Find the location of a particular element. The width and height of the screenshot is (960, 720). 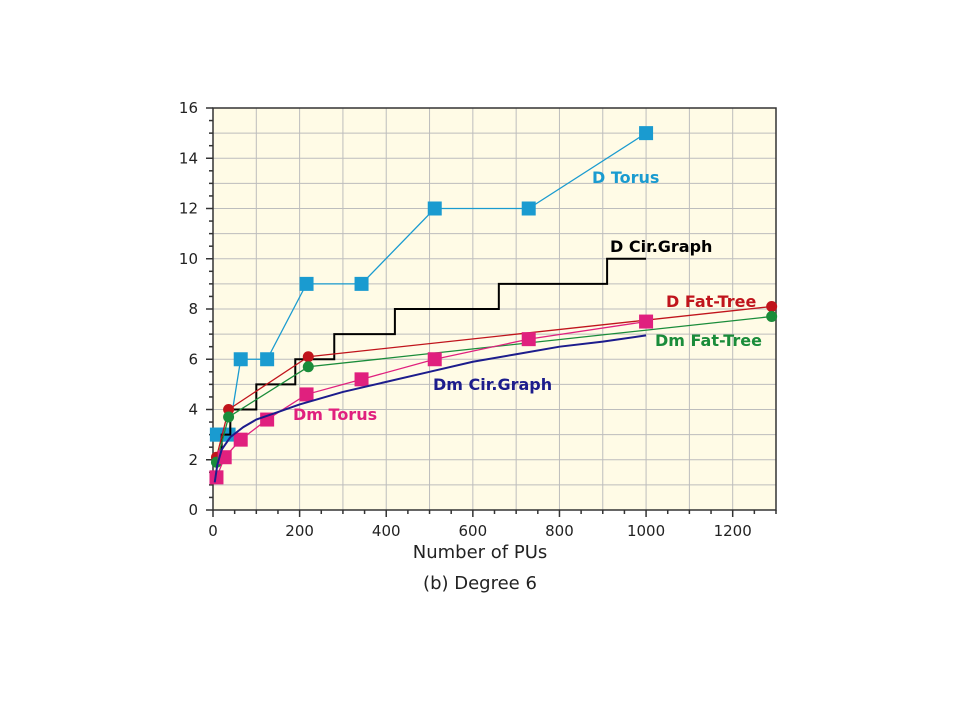

series-d-fat-tree is located at coordinates (494, 381).